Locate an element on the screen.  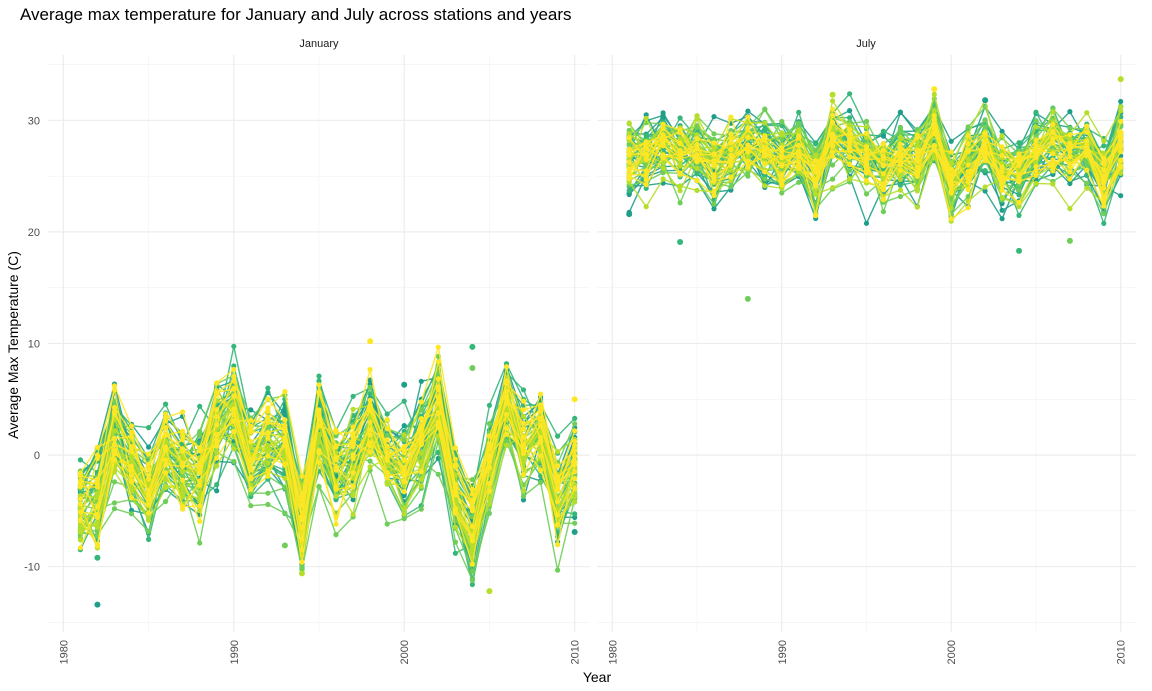
y-tick-labels: -10 0 10 20 30 is located at coordinates (32, 344).